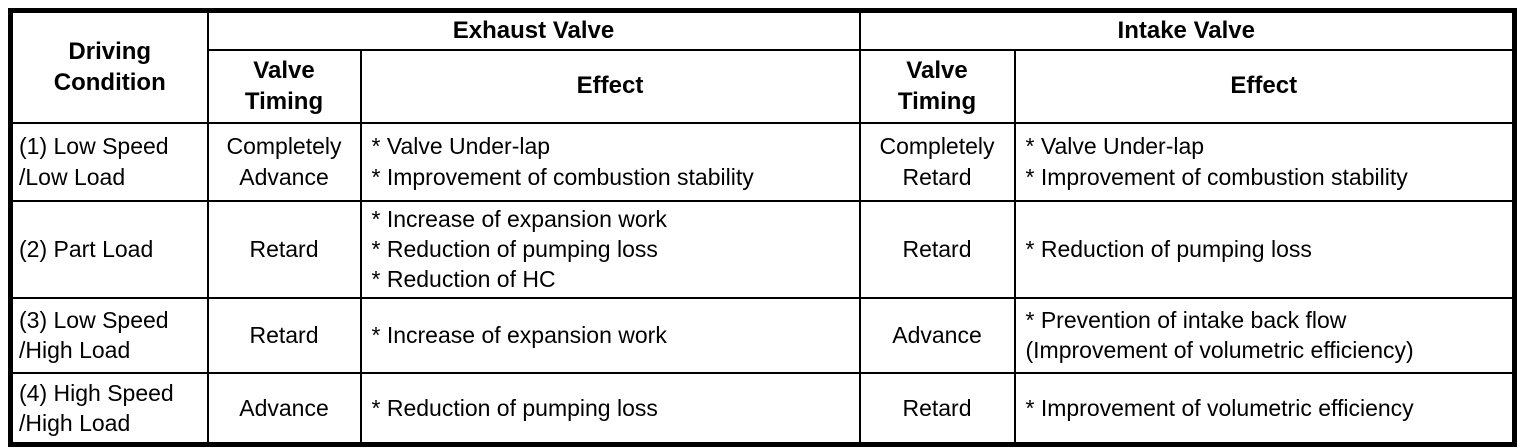  Describe the element at coordinates (284, 161) in the screenshot. I see `cell-exhaust-timing: Completely Advance` at that location.